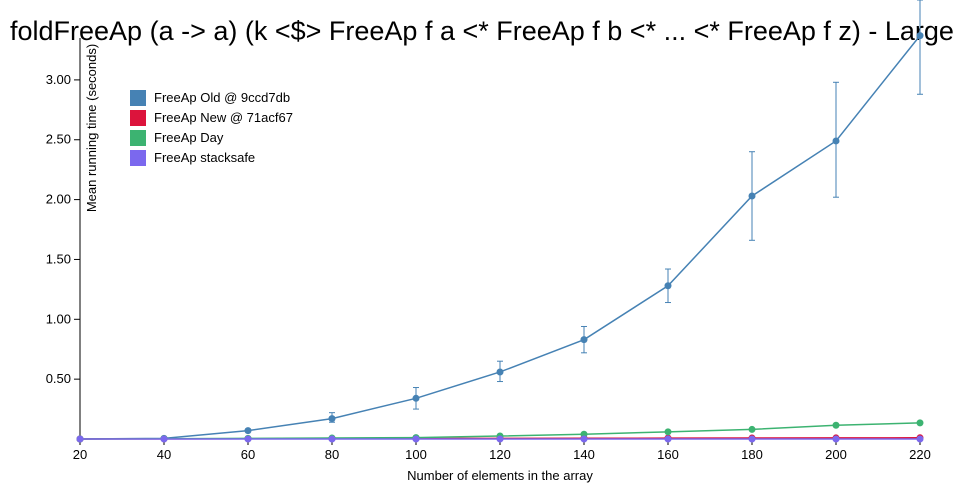  I want to click on y-tick-label: 2.00, so click(58, 199).